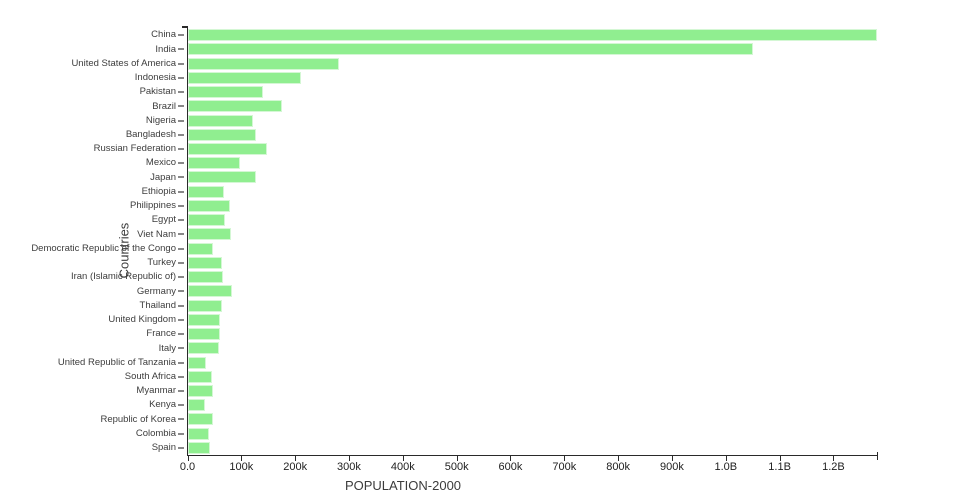 The image size is (960, 500). What do you see at coordinates (157, 305) in the screenshot?
I see `category-label: Thailand` at bounding box center [157, 305].